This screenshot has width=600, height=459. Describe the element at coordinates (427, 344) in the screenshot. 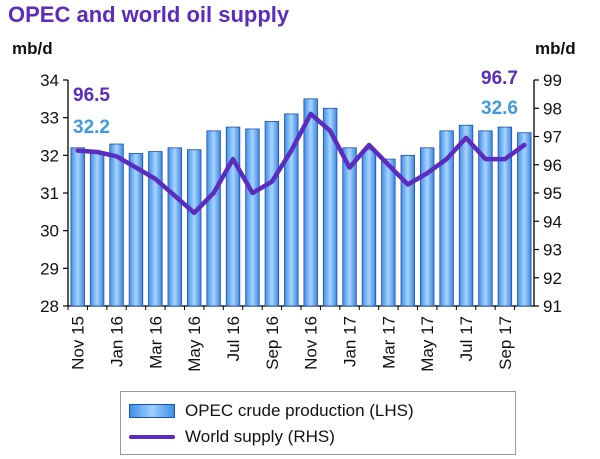

I see `x-tick-label: May 17` at that location.